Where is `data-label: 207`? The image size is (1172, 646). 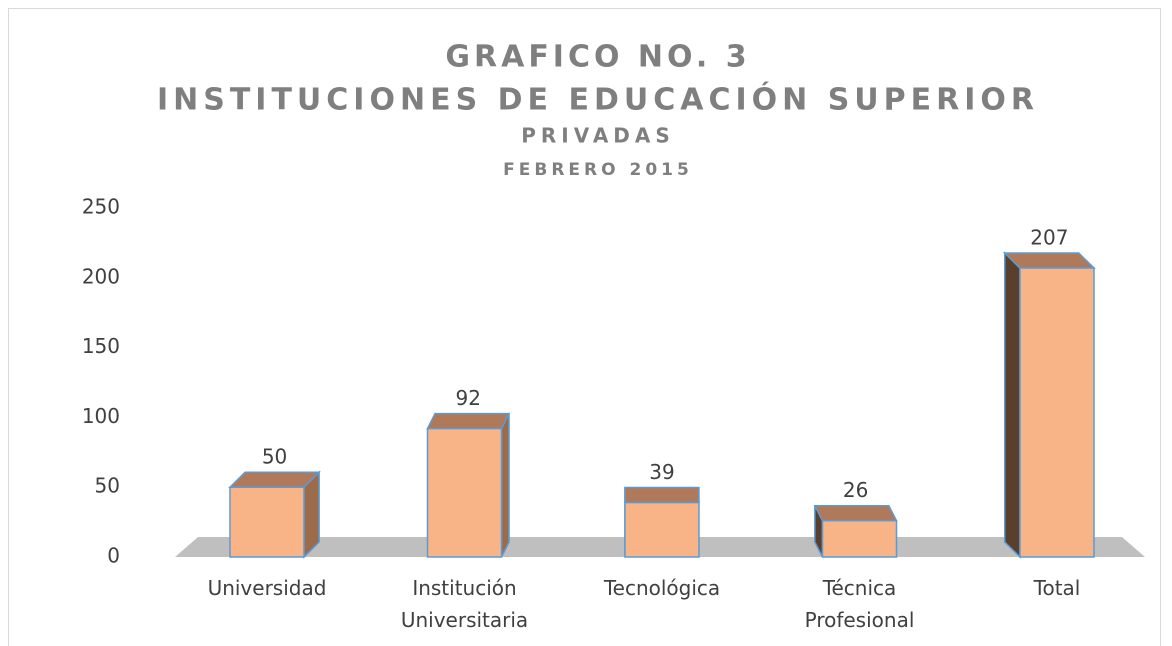
data-label: 207 is located at coordinates (1049, 238).